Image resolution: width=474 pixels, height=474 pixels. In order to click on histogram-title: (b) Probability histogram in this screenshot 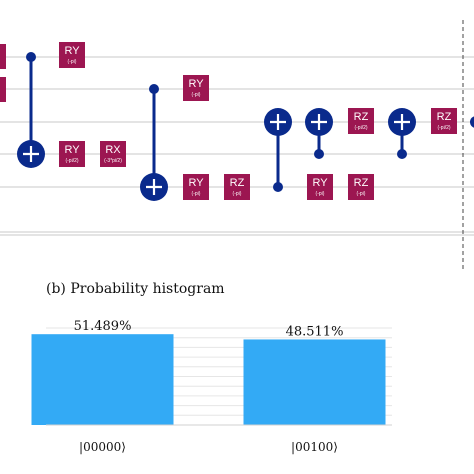, I will do `click(135, 289)`.